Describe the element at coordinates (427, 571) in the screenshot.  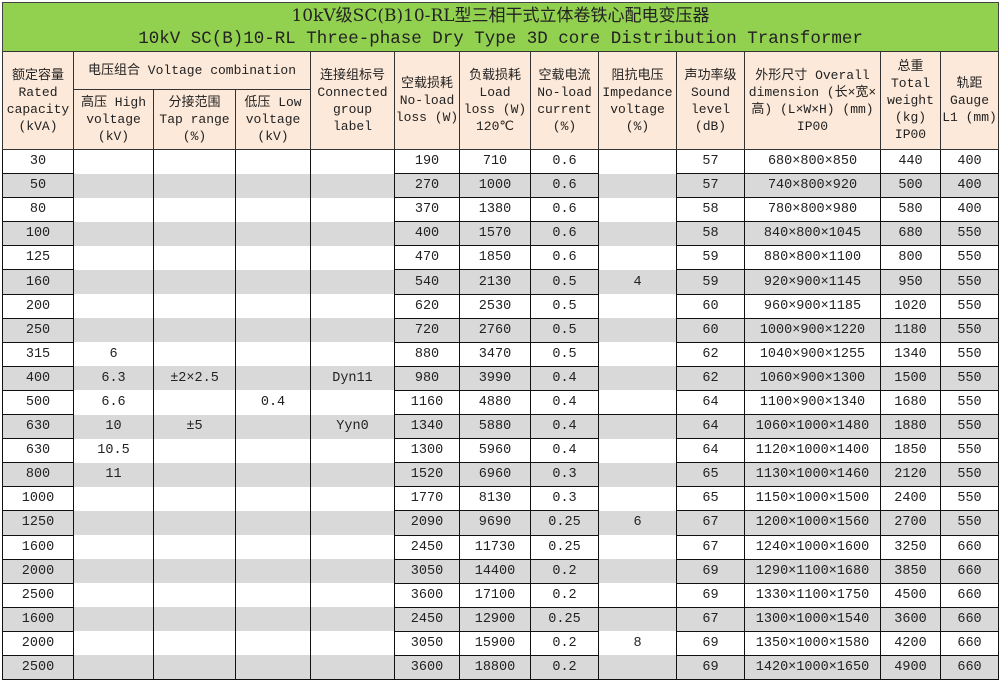
I see `cell-no-load-loss: 3050` at that location.